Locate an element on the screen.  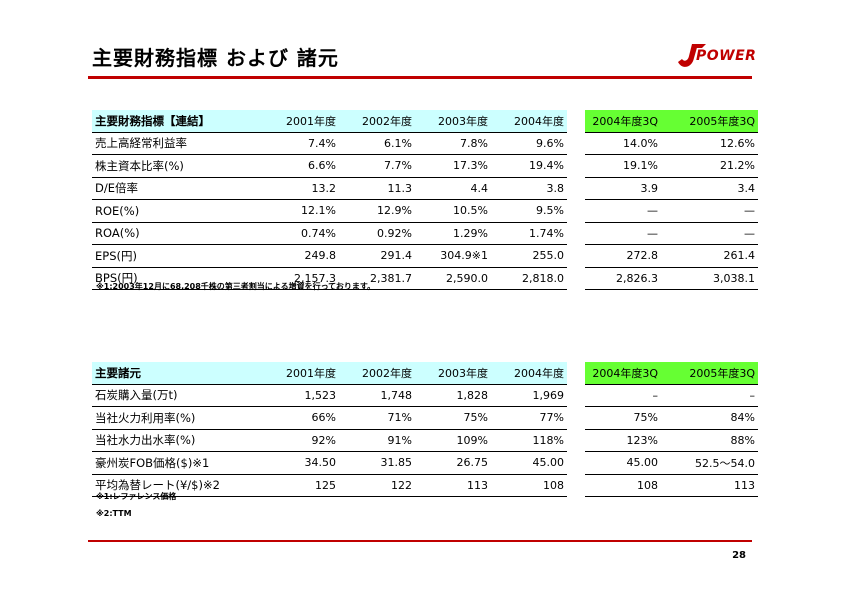
cell: 0.92% is located at coordinates (377, 233).